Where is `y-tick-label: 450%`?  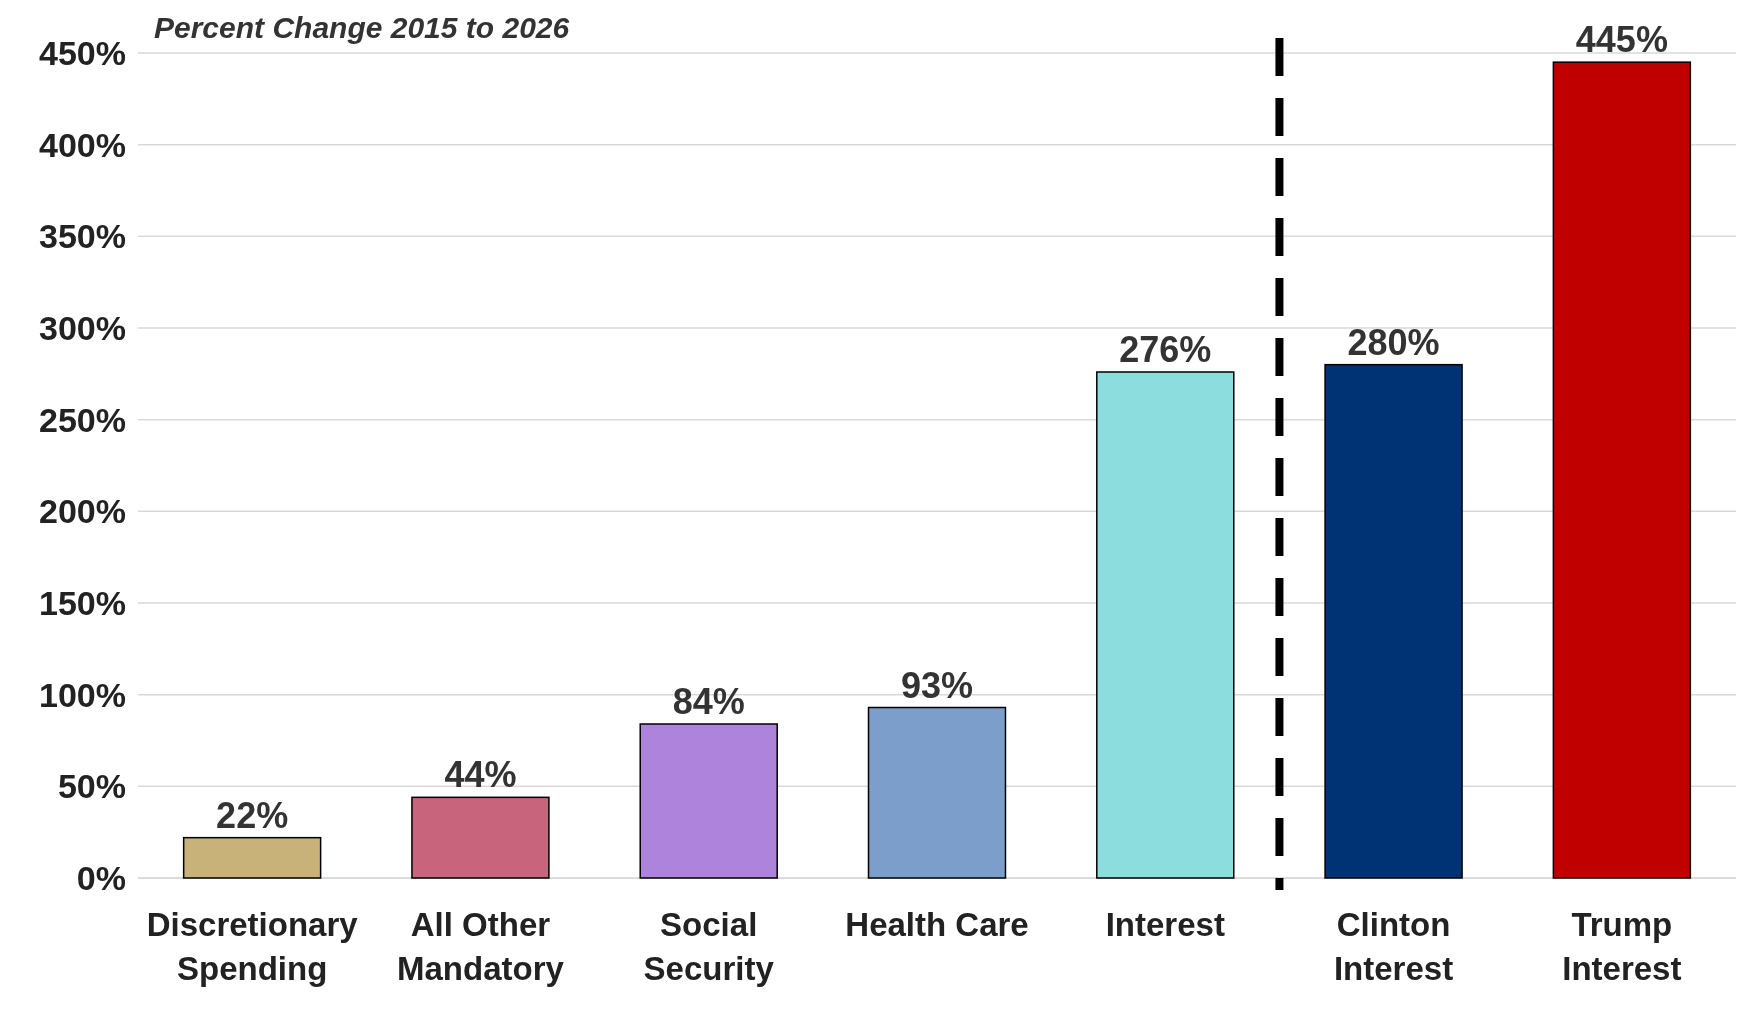 y-tick-label: 450% is located at coordinates (82, 52).